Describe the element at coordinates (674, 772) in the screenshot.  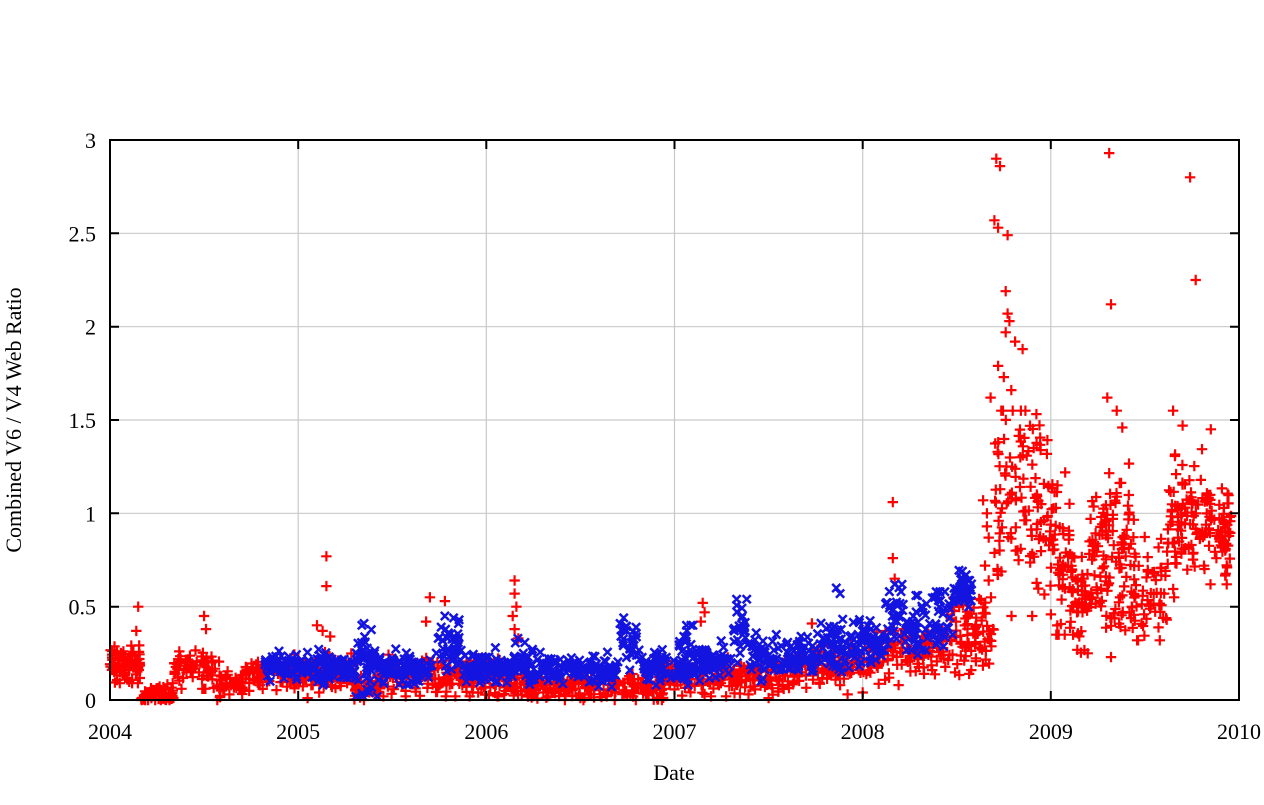
I see `x-axis-title: Date` at that location.